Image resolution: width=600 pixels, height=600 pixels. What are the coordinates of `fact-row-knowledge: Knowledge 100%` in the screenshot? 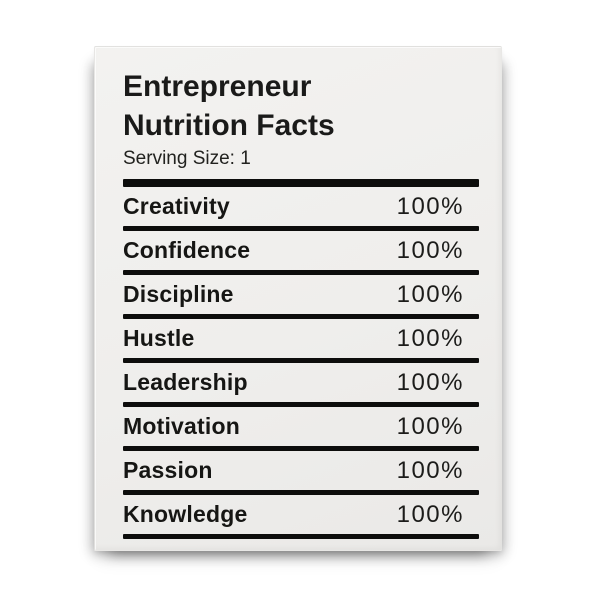 It's located at (301, 514).